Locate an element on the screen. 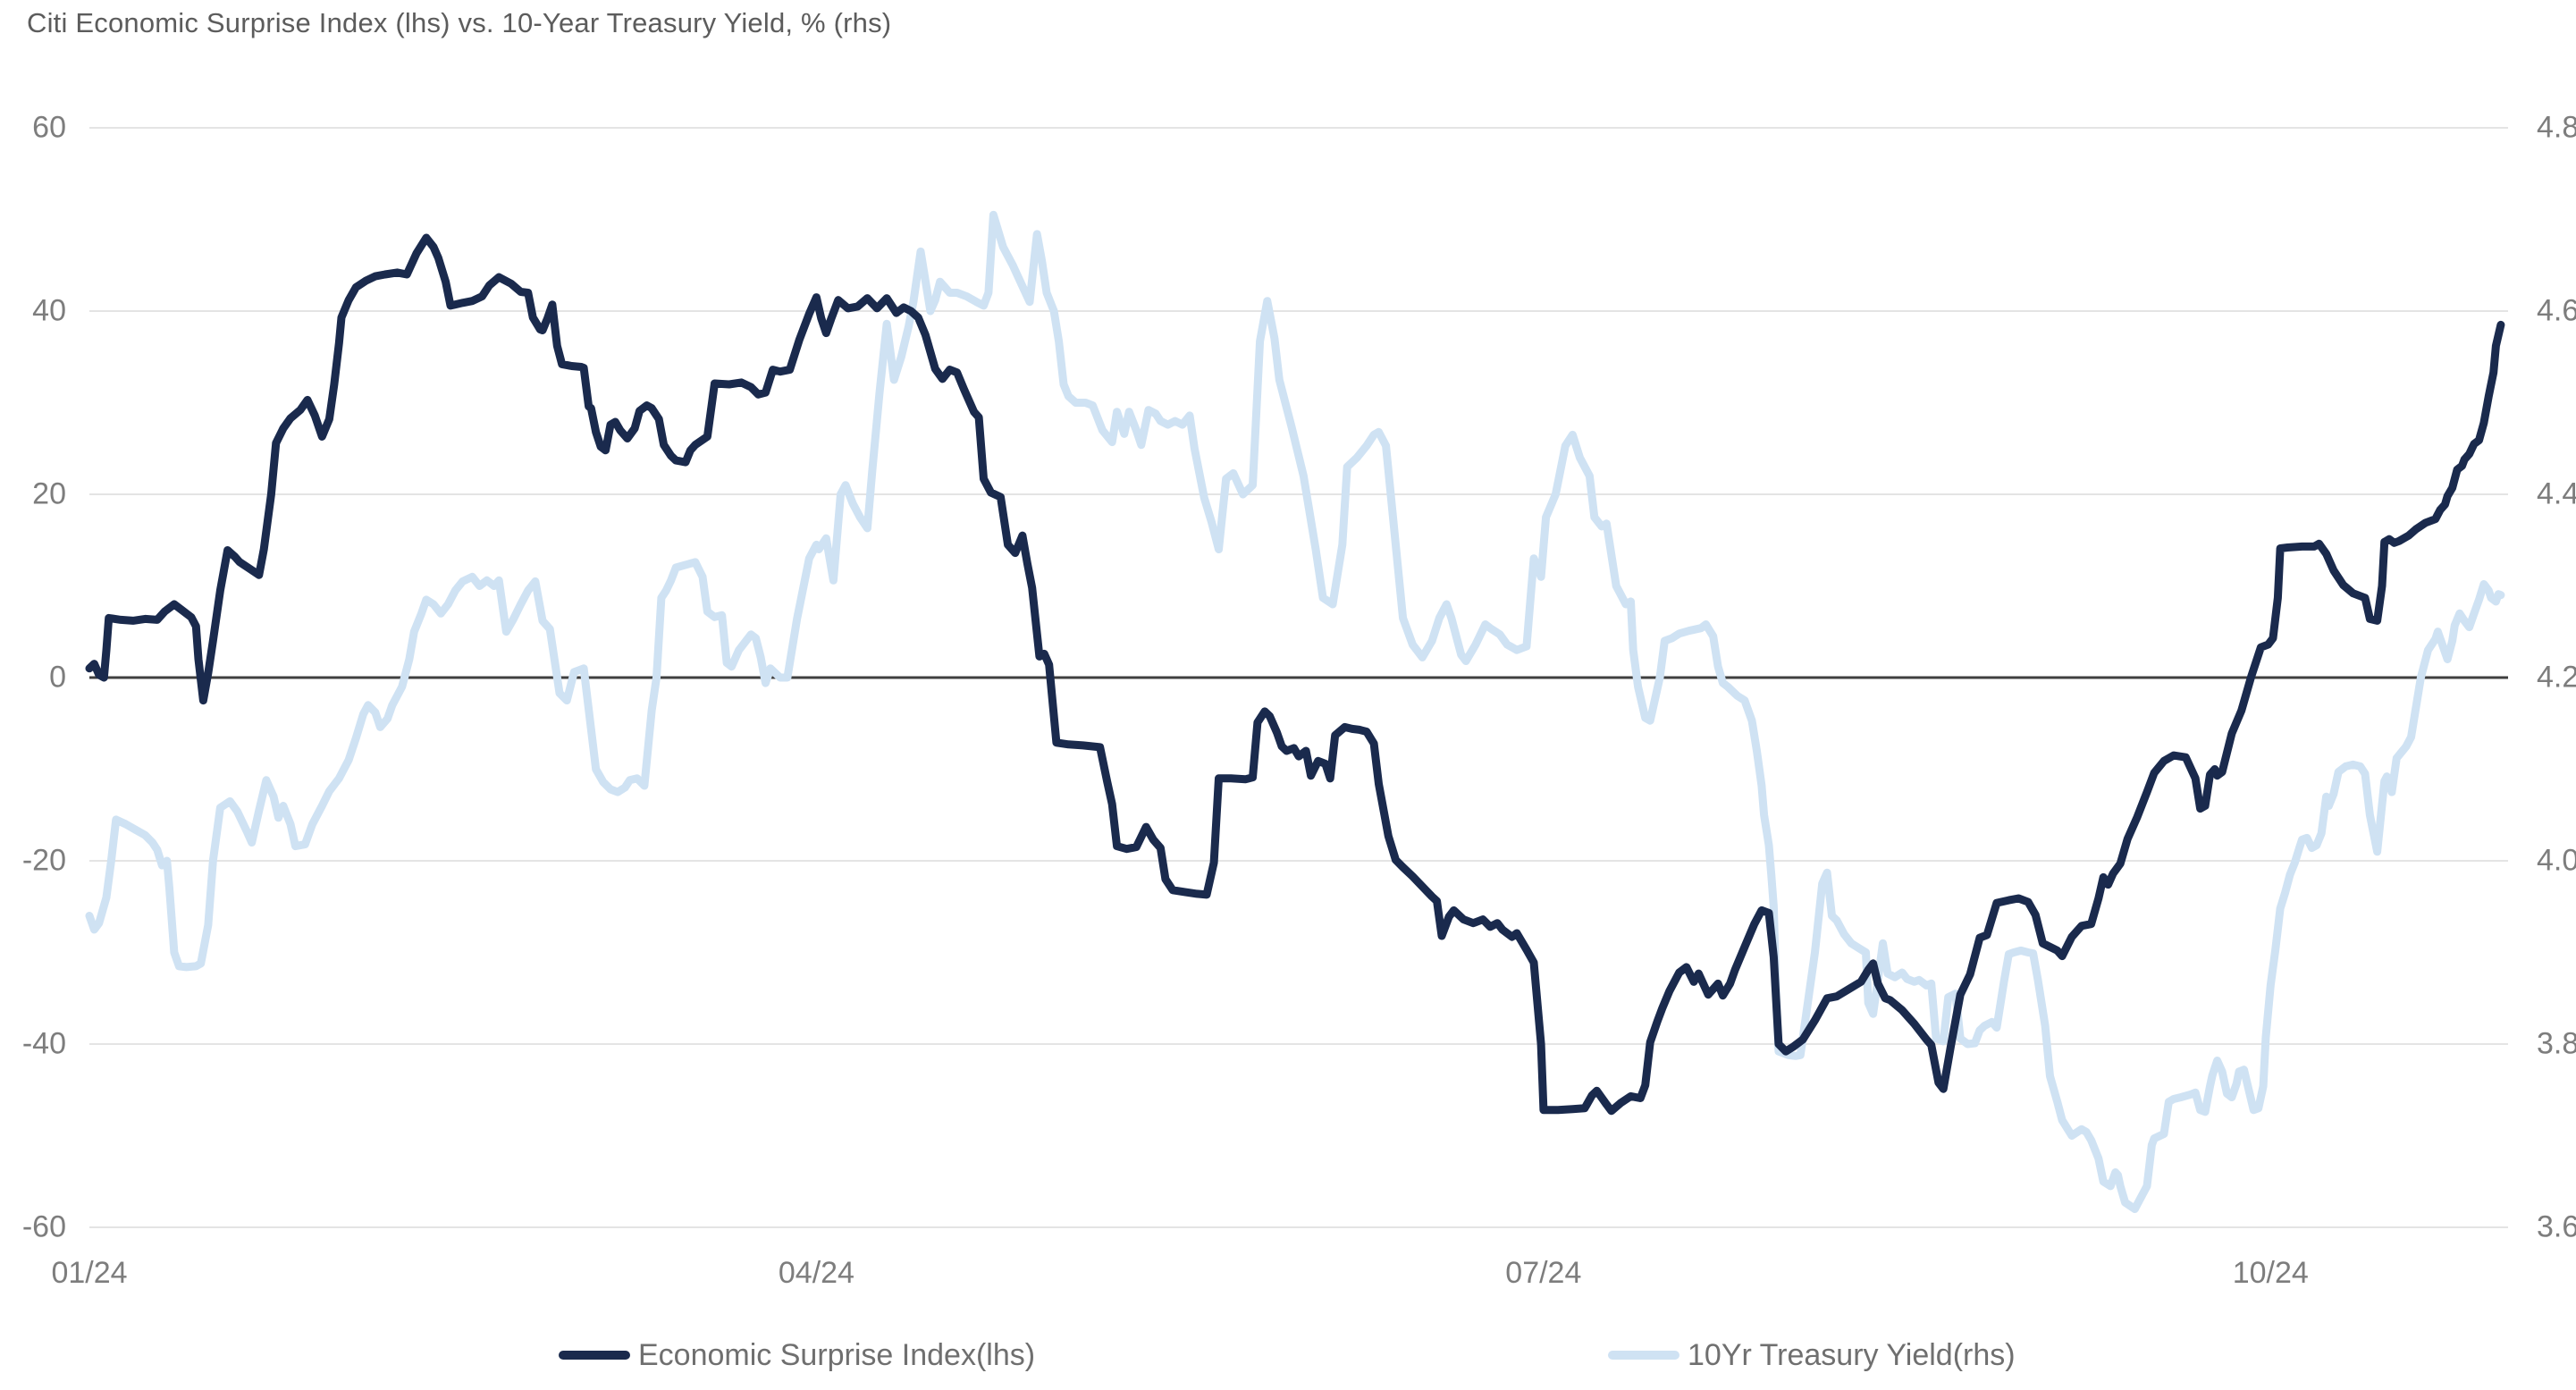 Image resolution: width=2576 pixels, height=1390 pixels. y-axis-right-tick-label: 4.8 is located at coordinates (2557, 127).